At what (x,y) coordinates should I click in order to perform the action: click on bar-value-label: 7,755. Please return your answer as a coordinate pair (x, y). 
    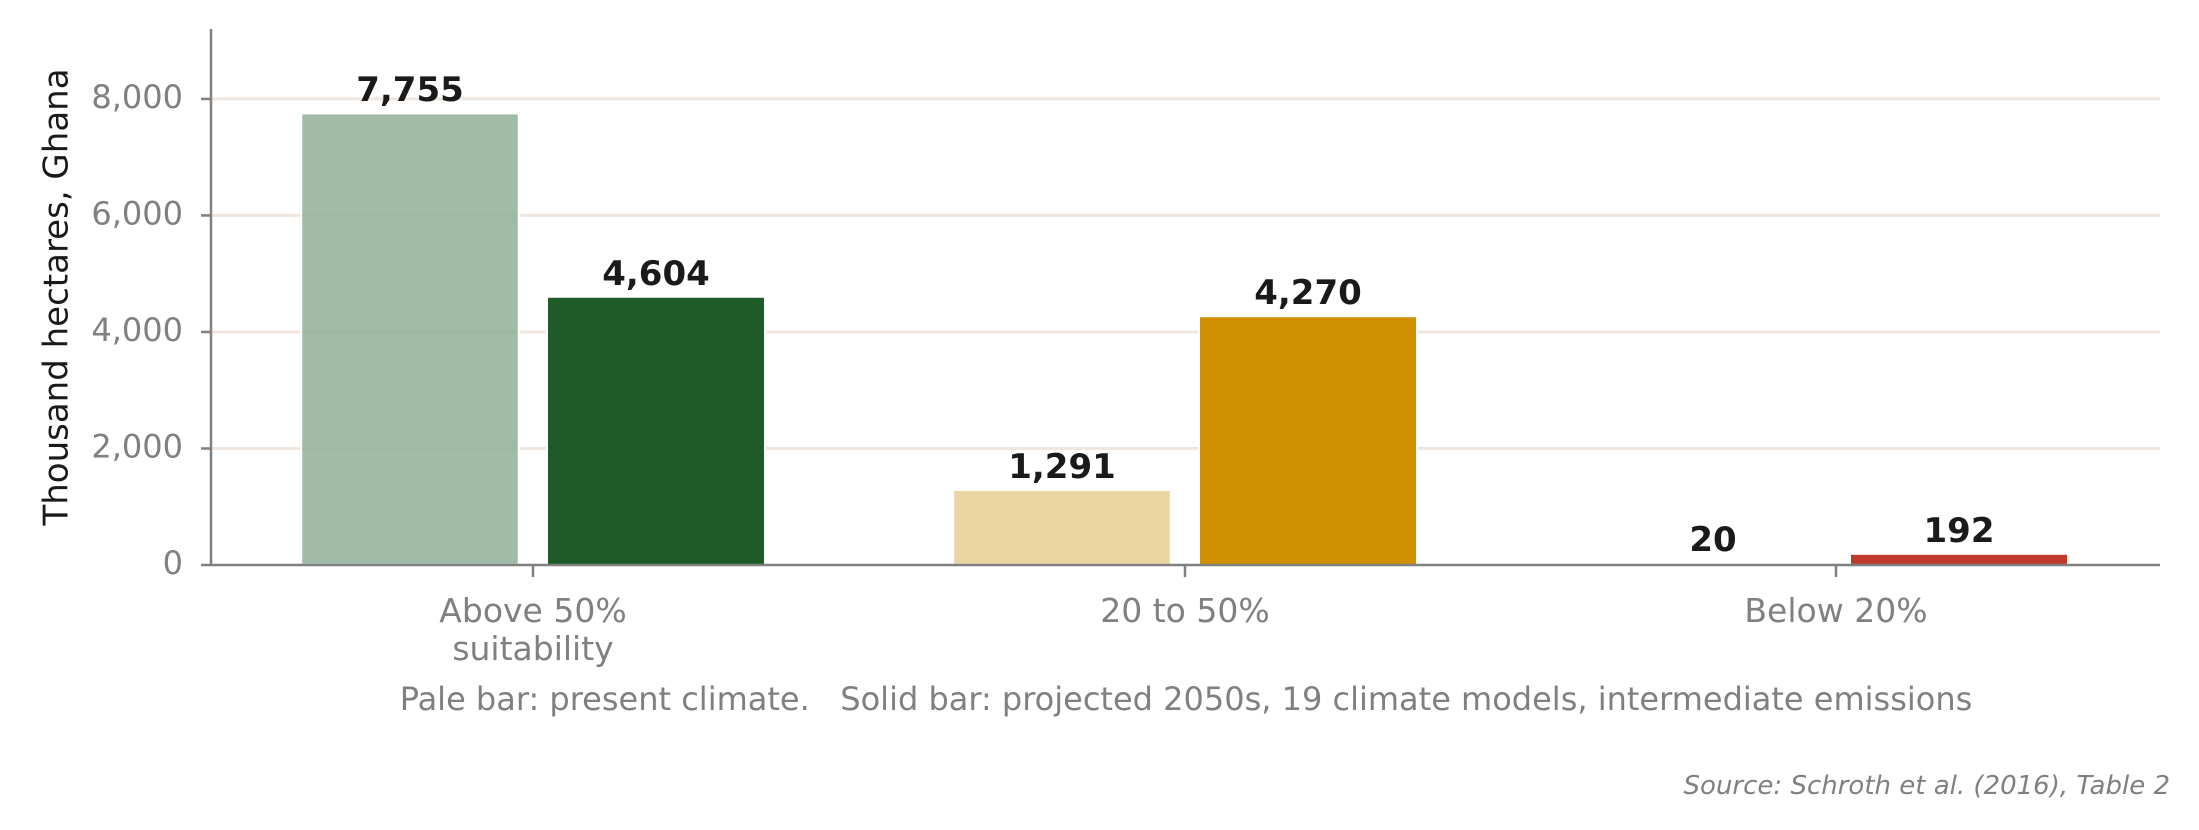
    Looking at the image, I should click on (410, 90).